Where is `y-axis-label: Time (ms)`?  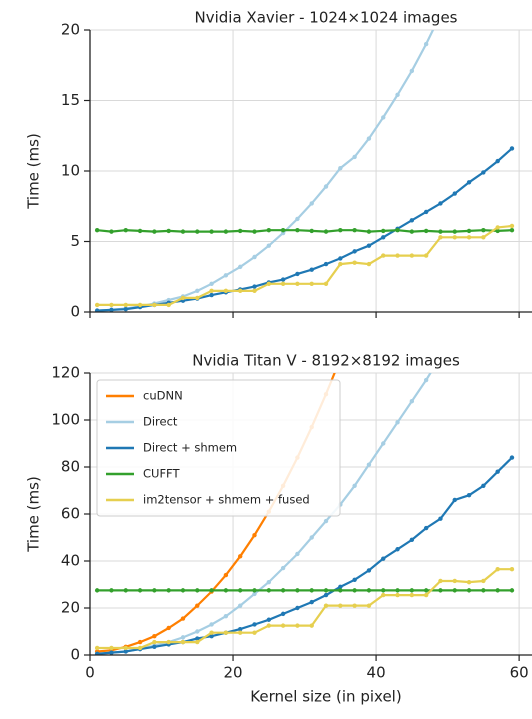
y-axis-label: Time (ms) is located at coordinates (34, 171).